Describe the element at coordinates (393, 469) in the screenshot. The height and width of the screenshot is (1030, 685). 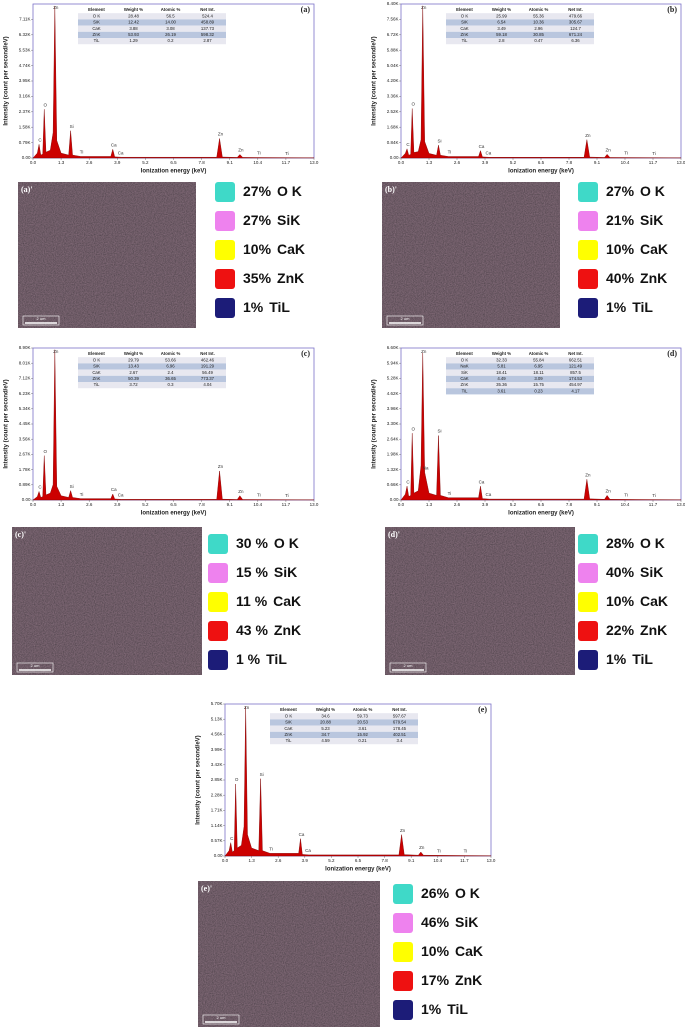
I see `y-tick-label: 1.32K` at that location.